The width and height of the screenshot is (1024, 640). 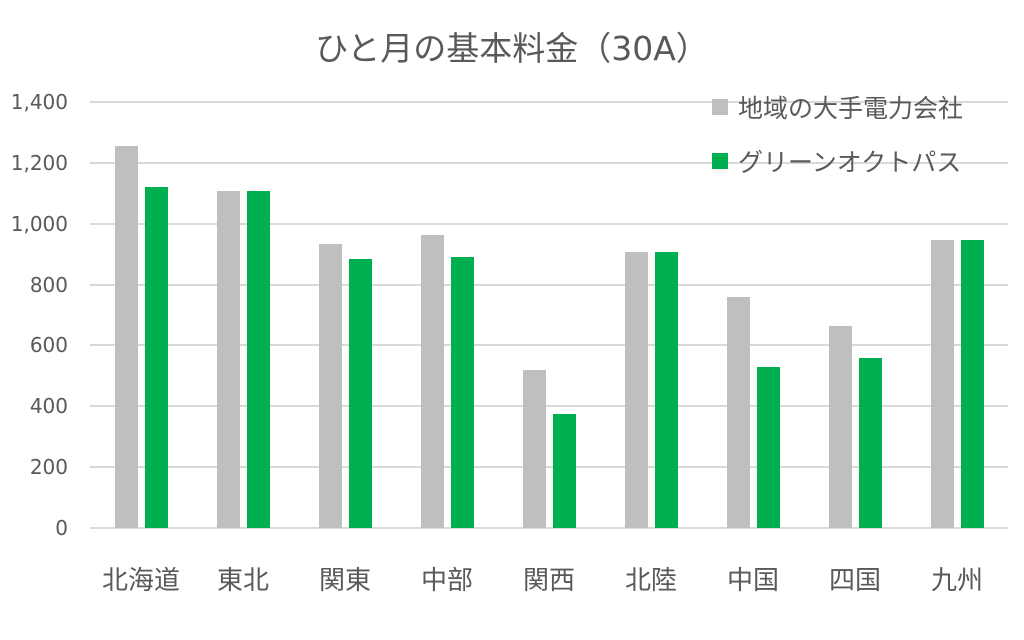 I want to click on legend-swatch-green-icon, so click(x=720, y=161).